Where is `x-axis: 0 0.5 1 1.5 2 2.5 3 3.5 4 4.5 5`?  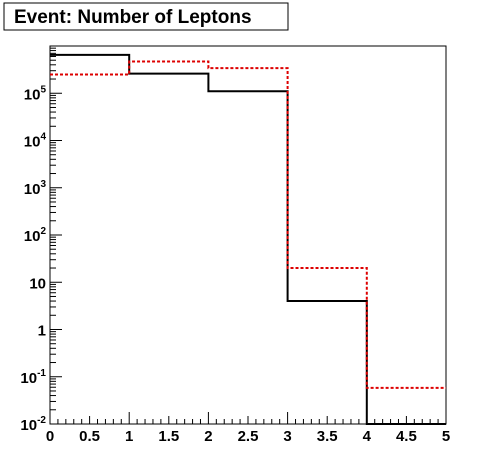
x-axis: 0 0.5 1 1.5 2 2.5 3 3.5 4 4.5 5 is located at coordinates (248, 428).